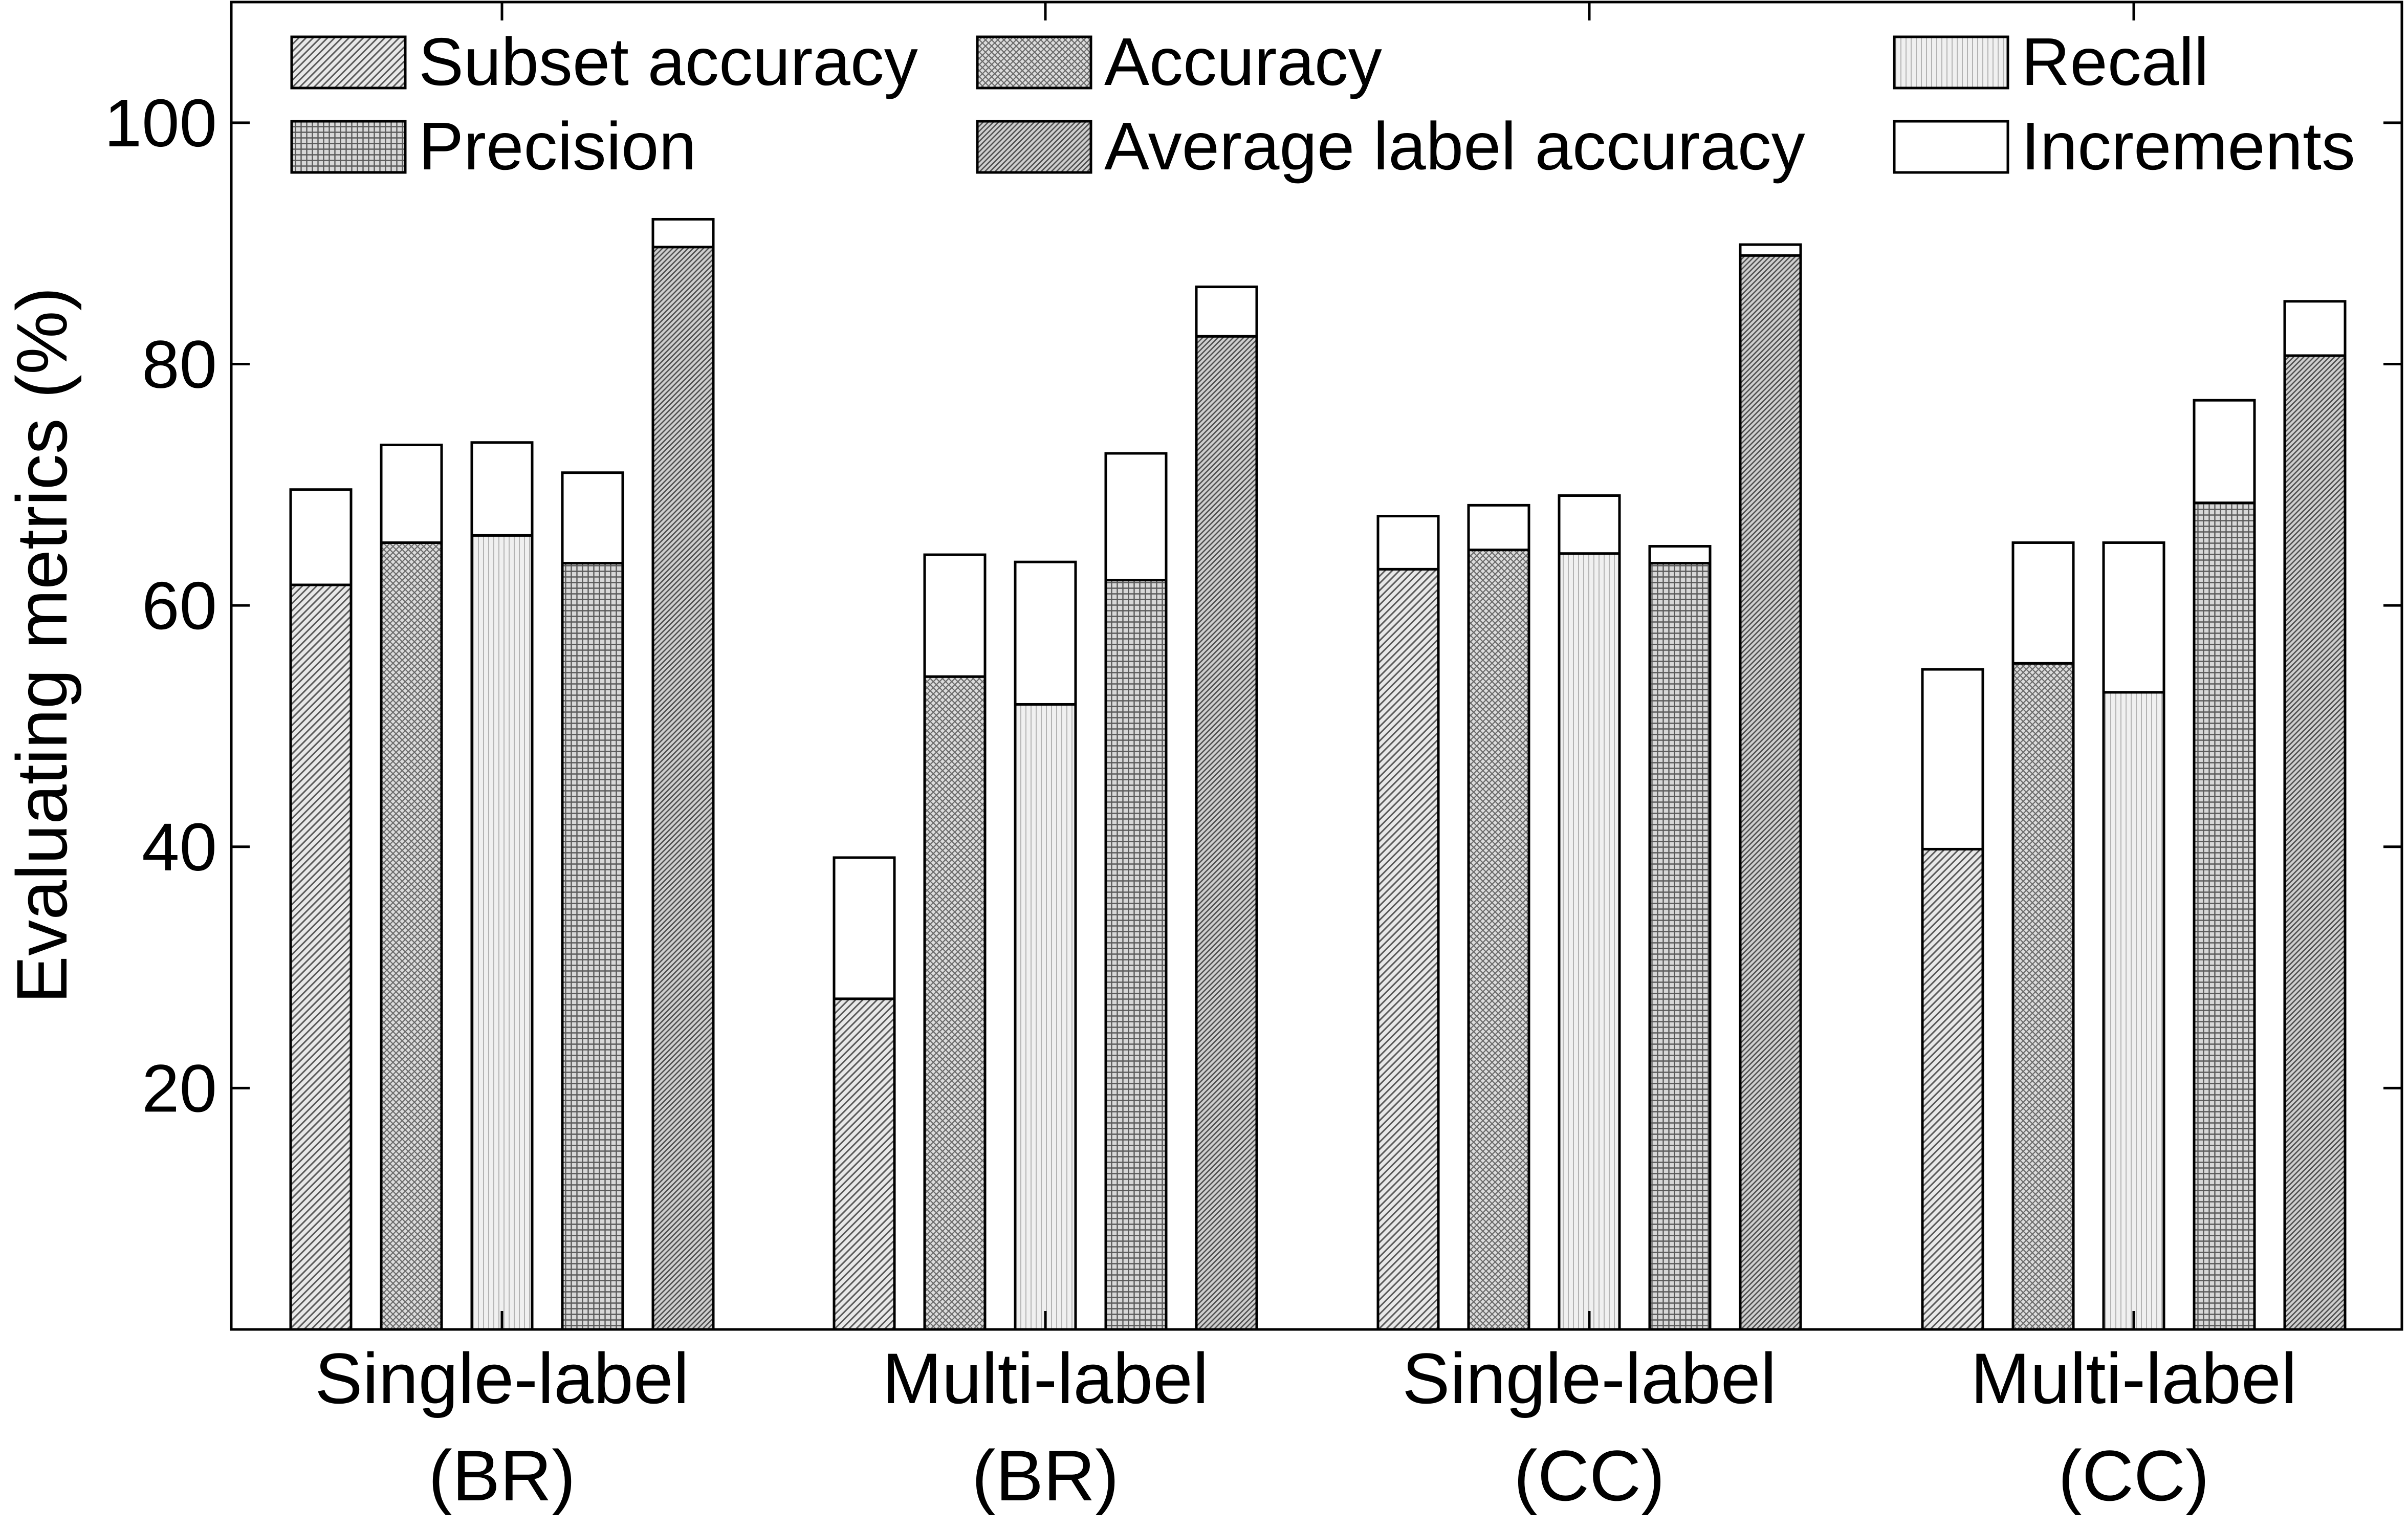 This screenshot has width=2408, height=1529. What do you see at coordinates (2134, 1378) in the screenshot?
I see `x-category-label-4-line-1: Multi-label` at bounding box center [2134, 1378].